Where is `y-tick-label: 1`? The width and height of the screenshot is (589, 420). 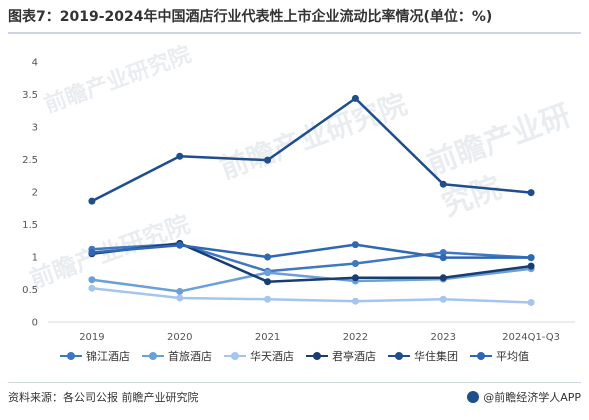 y-tick-label: 1 is located at coordinates (35, 258).